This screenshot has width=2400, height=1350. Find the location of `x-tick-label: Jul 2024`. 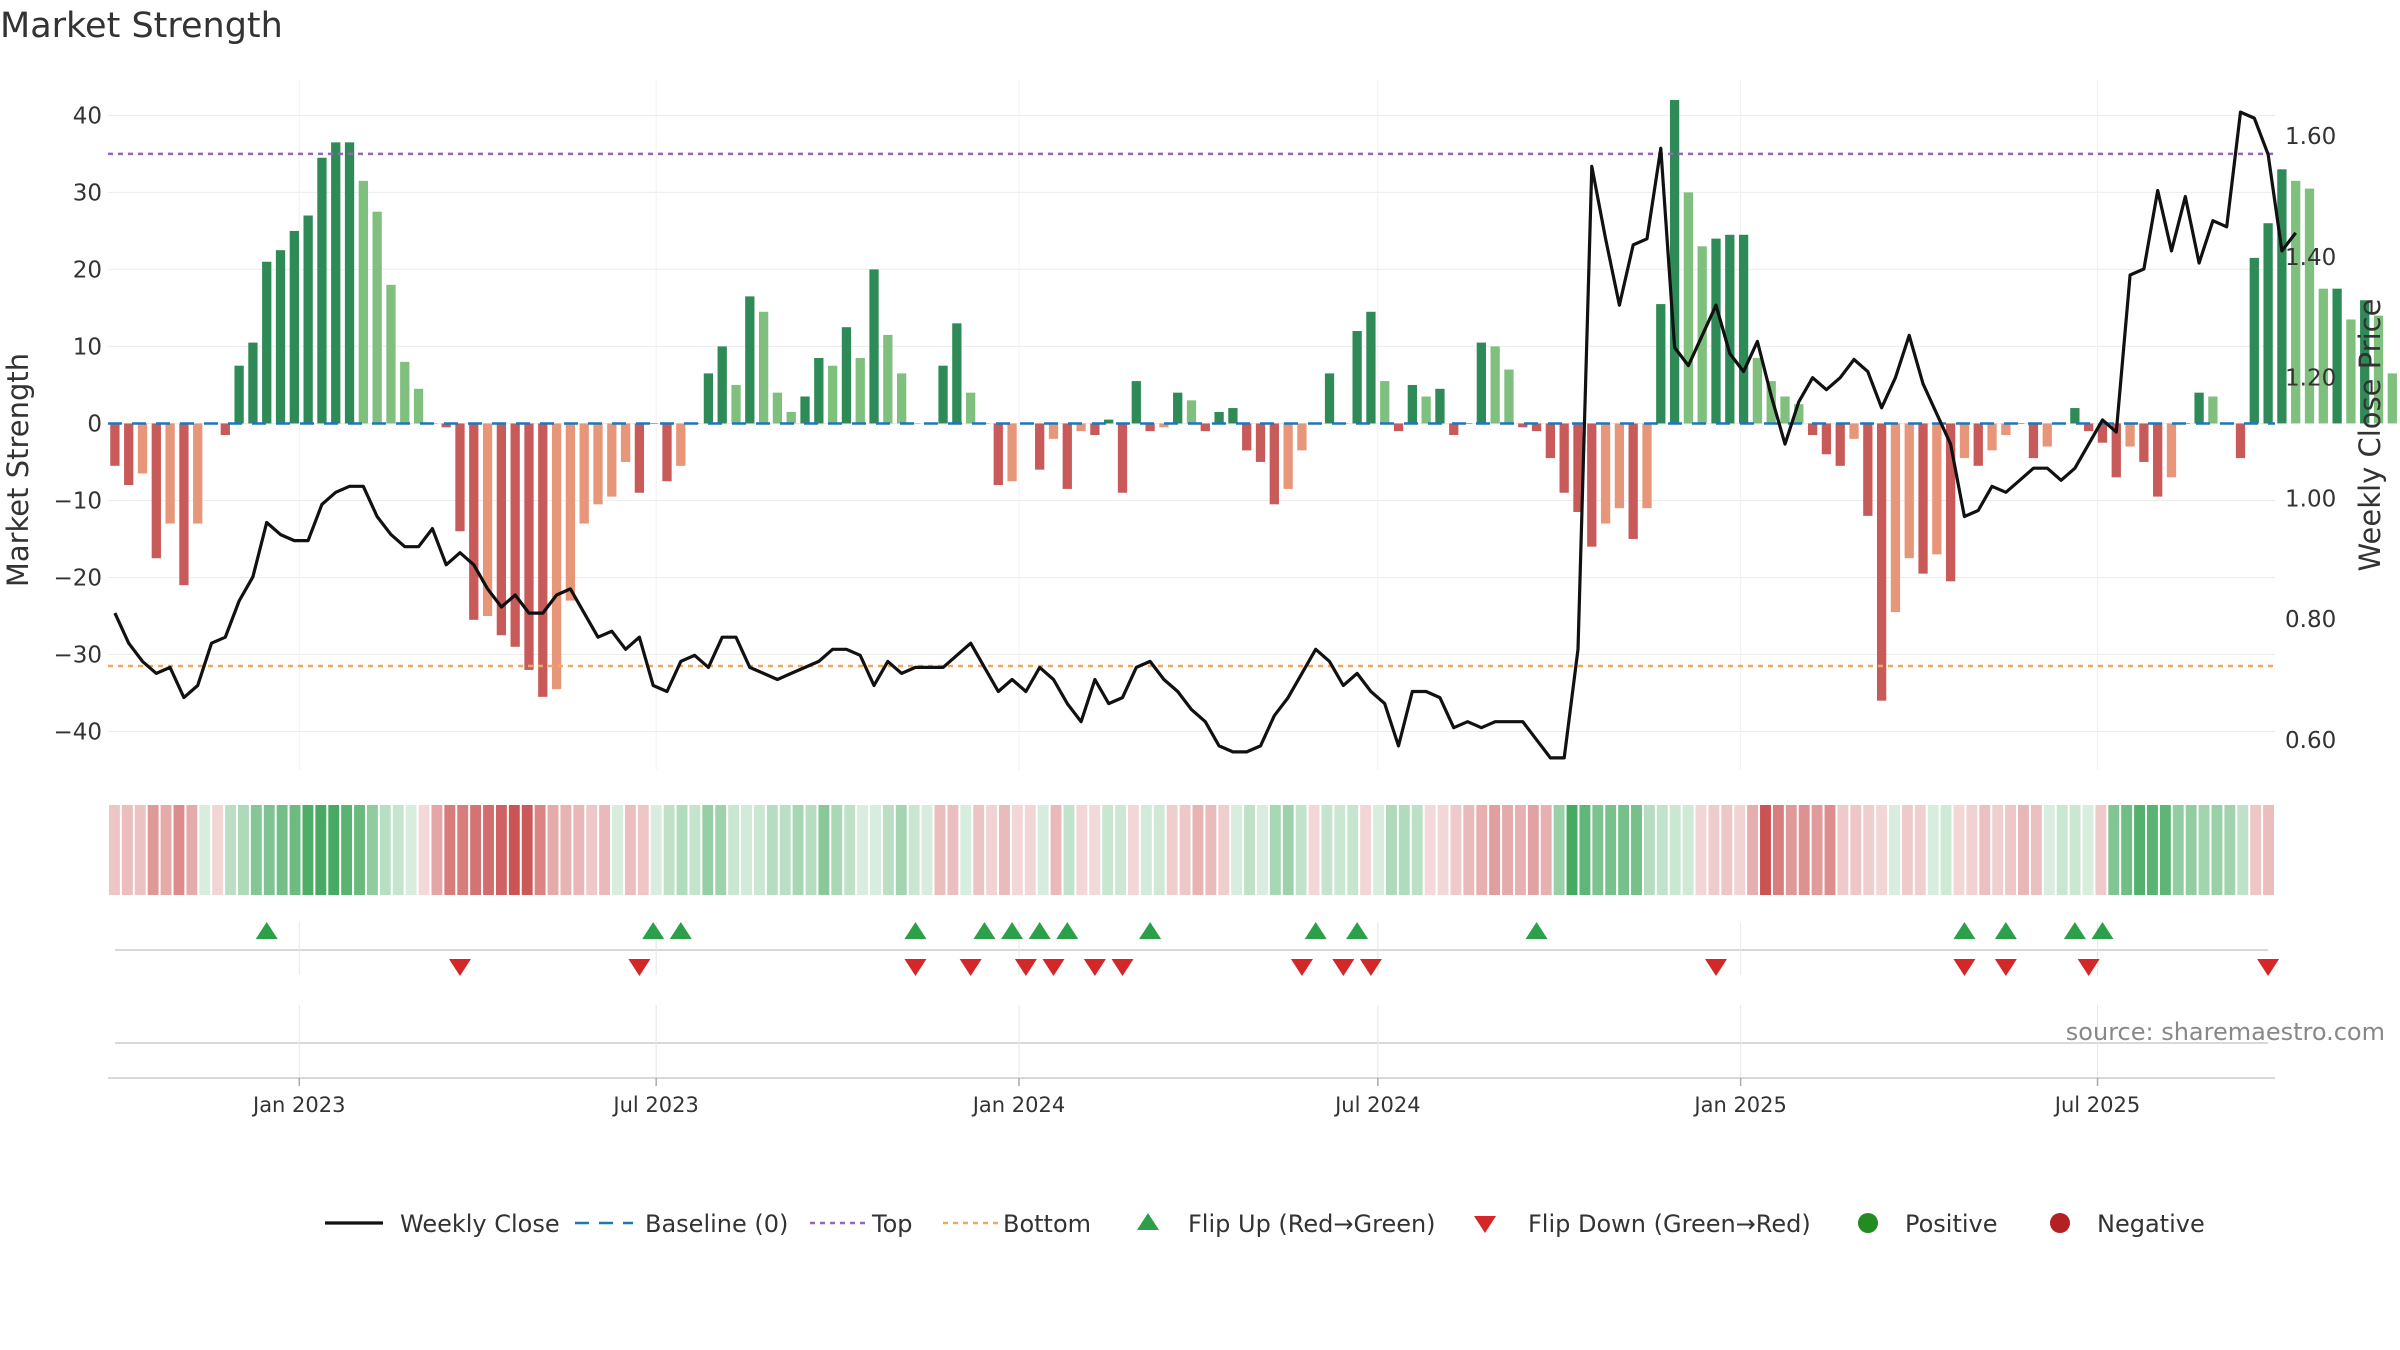

x-tick-label: Jul 2024 is located at coordinates (1376, 1105).